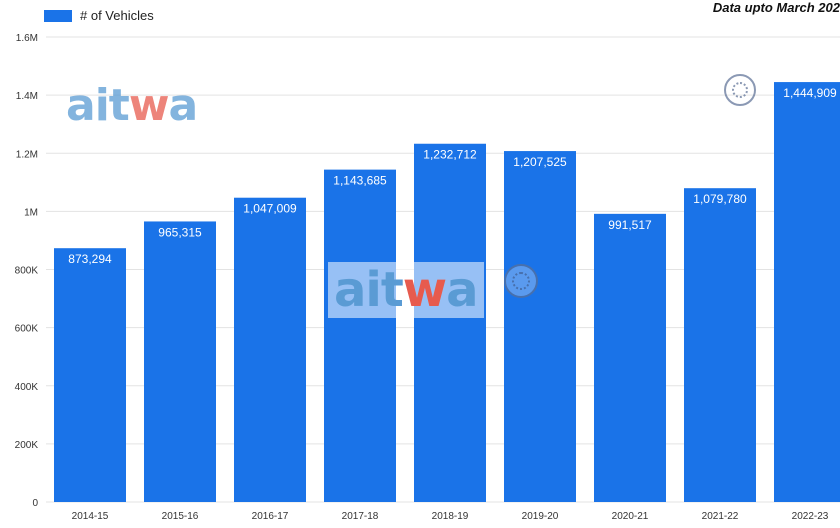 The width and height of the screenshot is (840, 528). I want to click on data-label: 1,079,780, so click(720, 199).